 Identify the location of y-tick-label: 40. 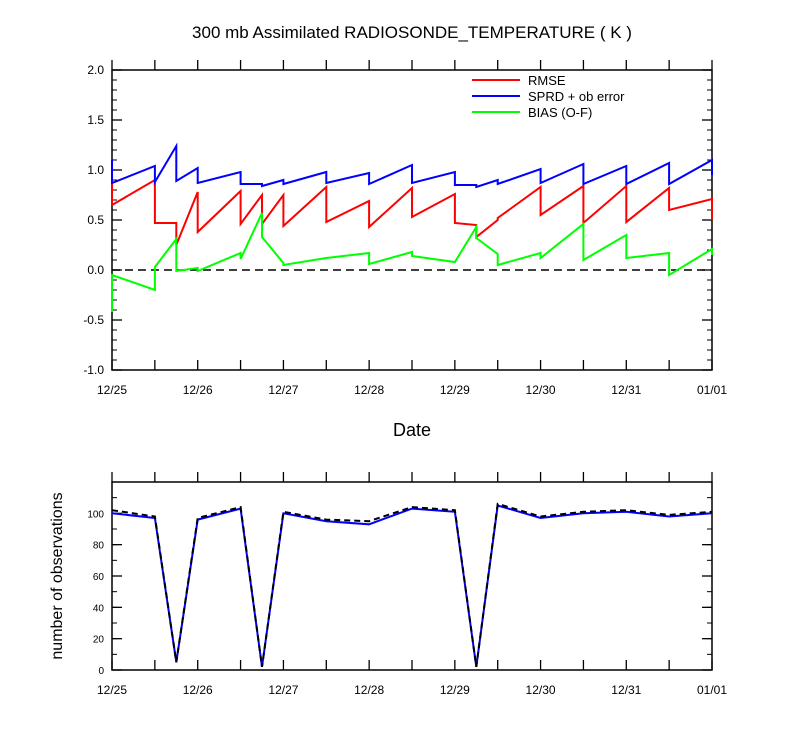
(99, 608).